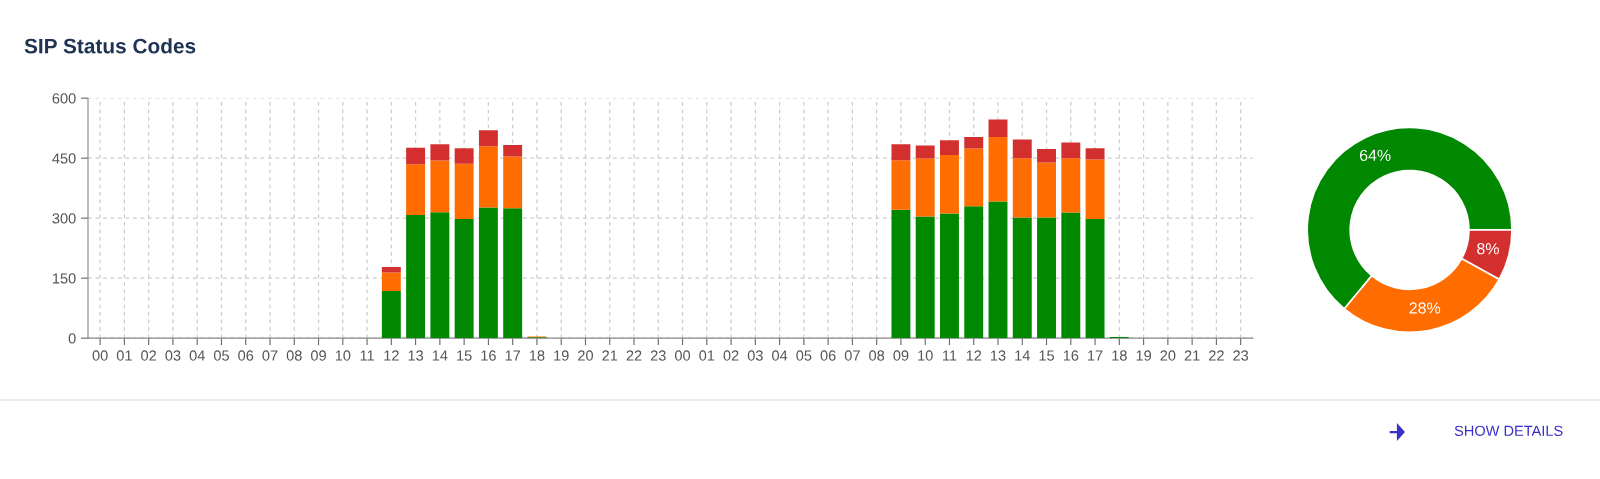  What do you see at coordinates (1425, 308) in the screenshot?
I see `data-label: 28%` at bounding box center [1425, 308].